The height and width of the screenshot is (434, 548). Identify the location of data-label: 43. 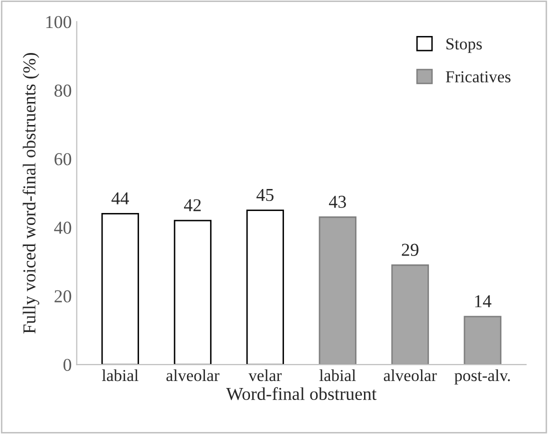
(337, 202).